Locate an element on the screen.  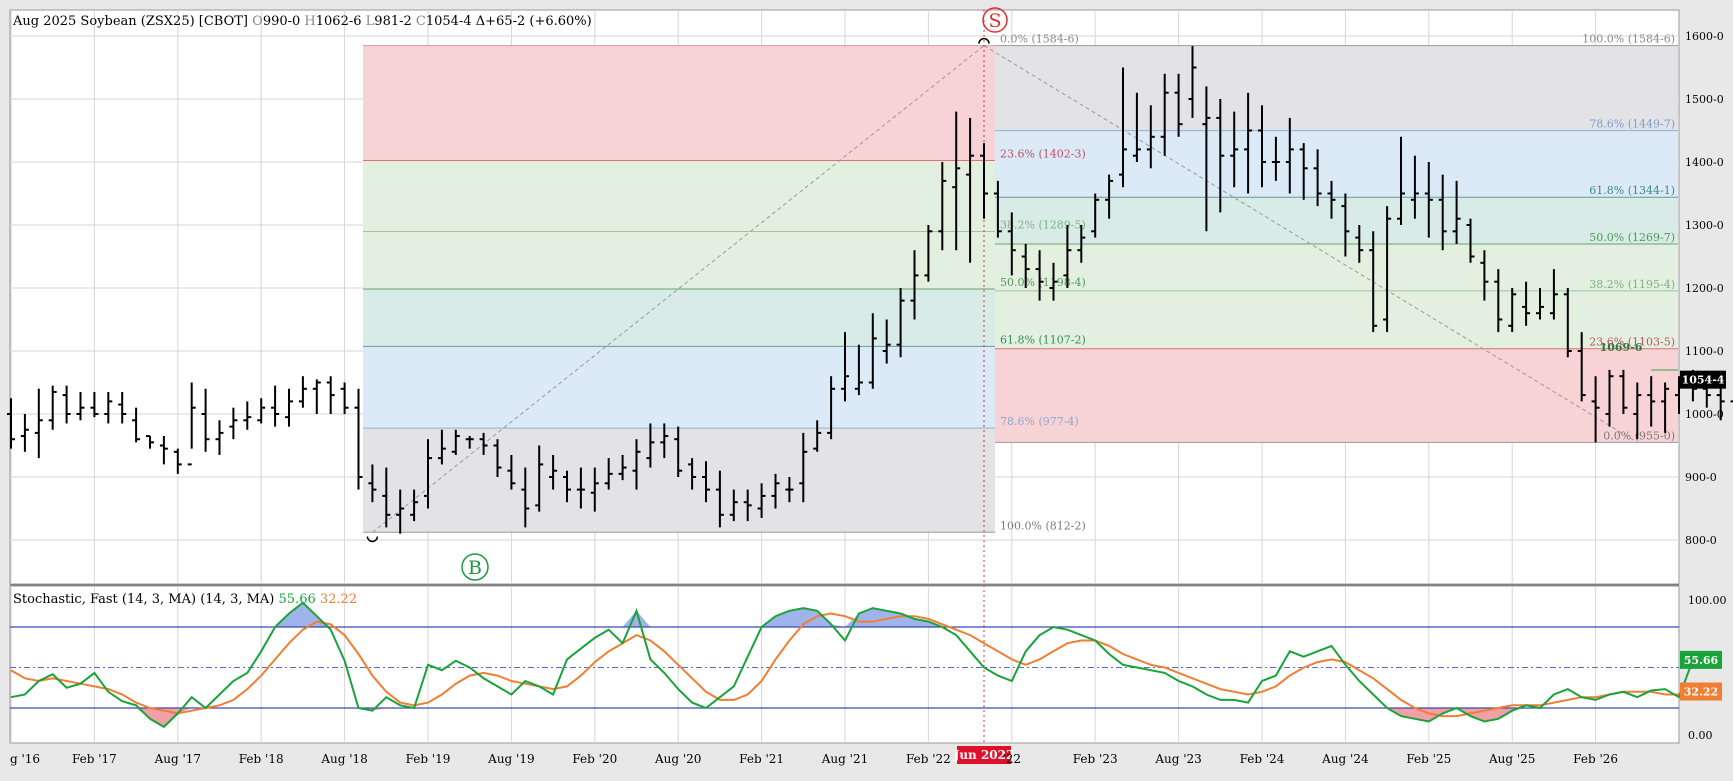
stoch-d-box-label: 32.22 is located at coordinates (1701, 692).